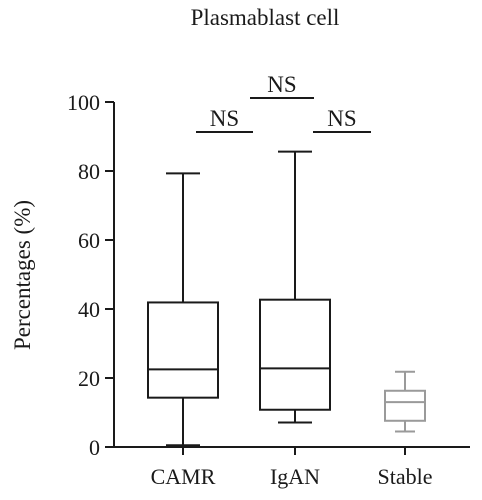  What do you see at coordinates (83, 102) in the screenshot?
I see `y-tick-label: 100` at bounding box center [83, 102].